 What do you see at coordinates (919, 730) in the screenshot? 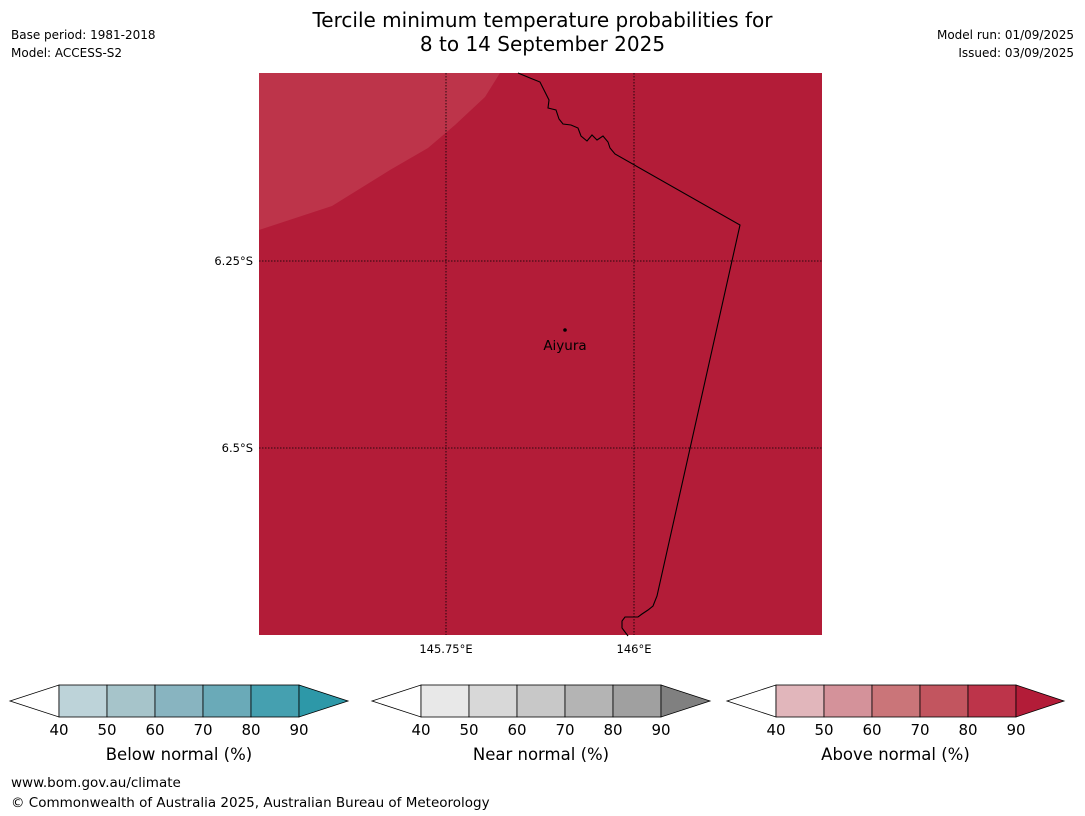
I see `colorbar-above-tick: 70` at bounding box center [919, 730].